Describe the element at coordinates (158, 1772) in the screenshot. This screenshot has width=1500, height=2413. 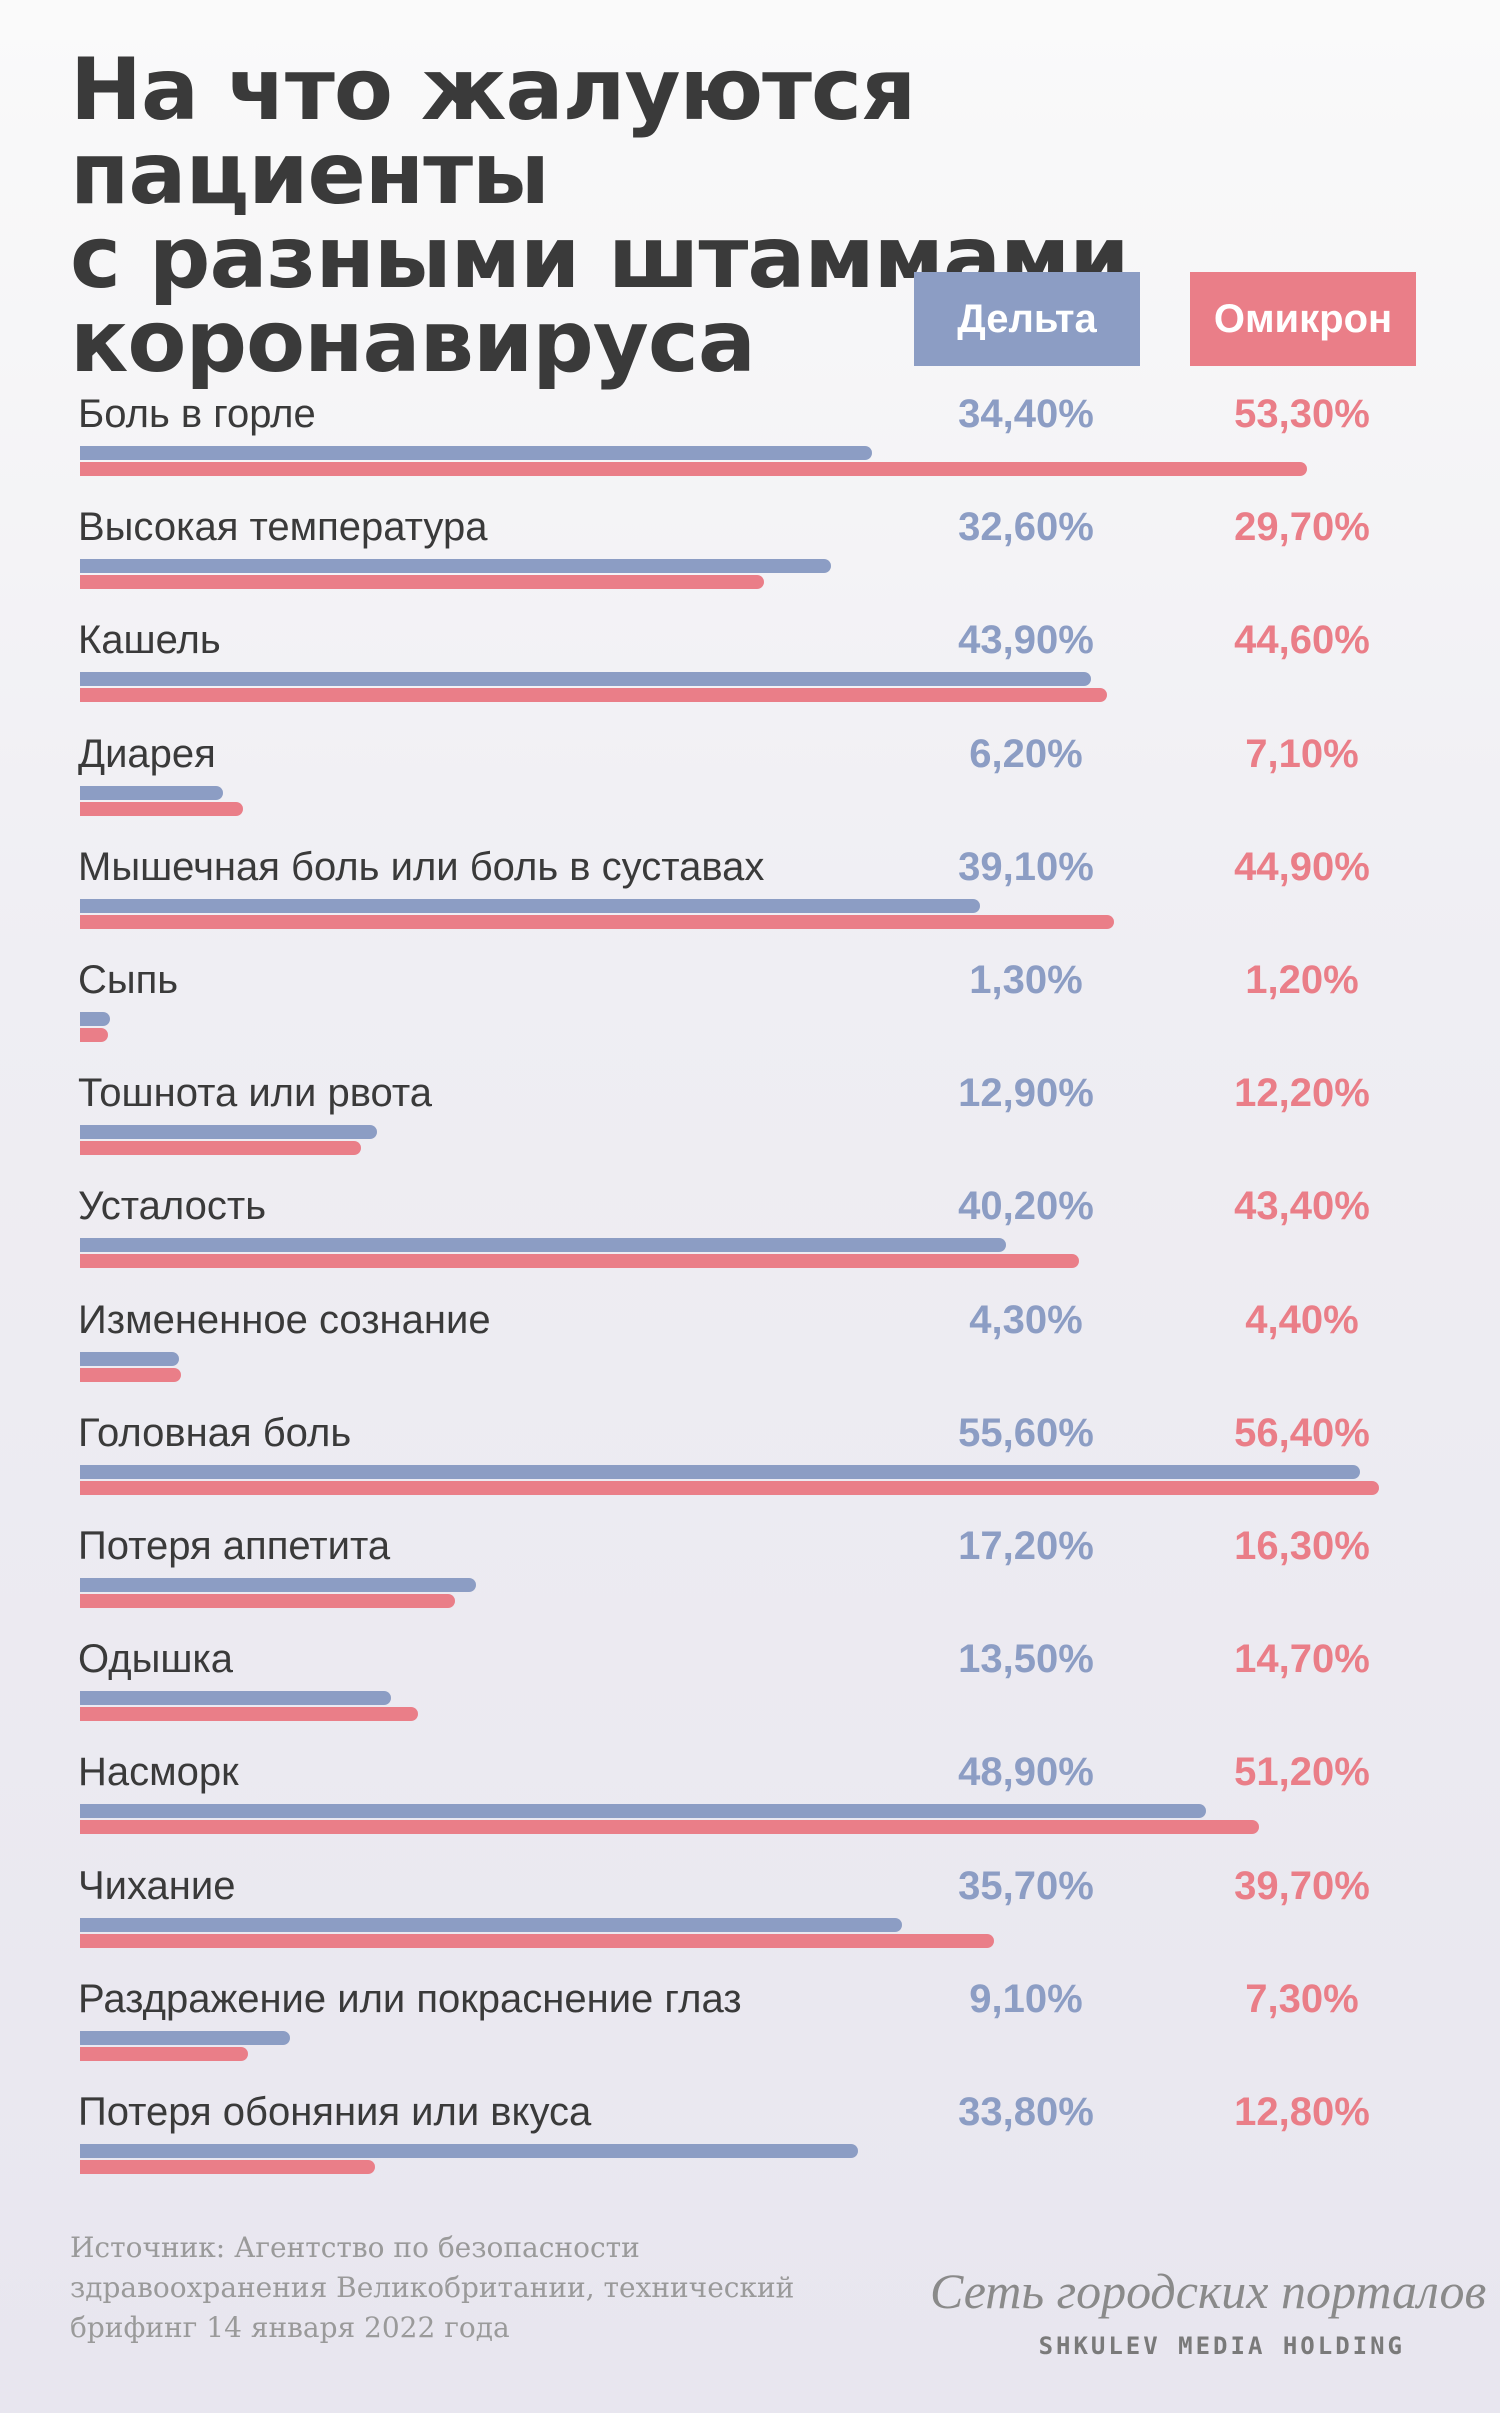
I see `category-label: Насморк` at that location.